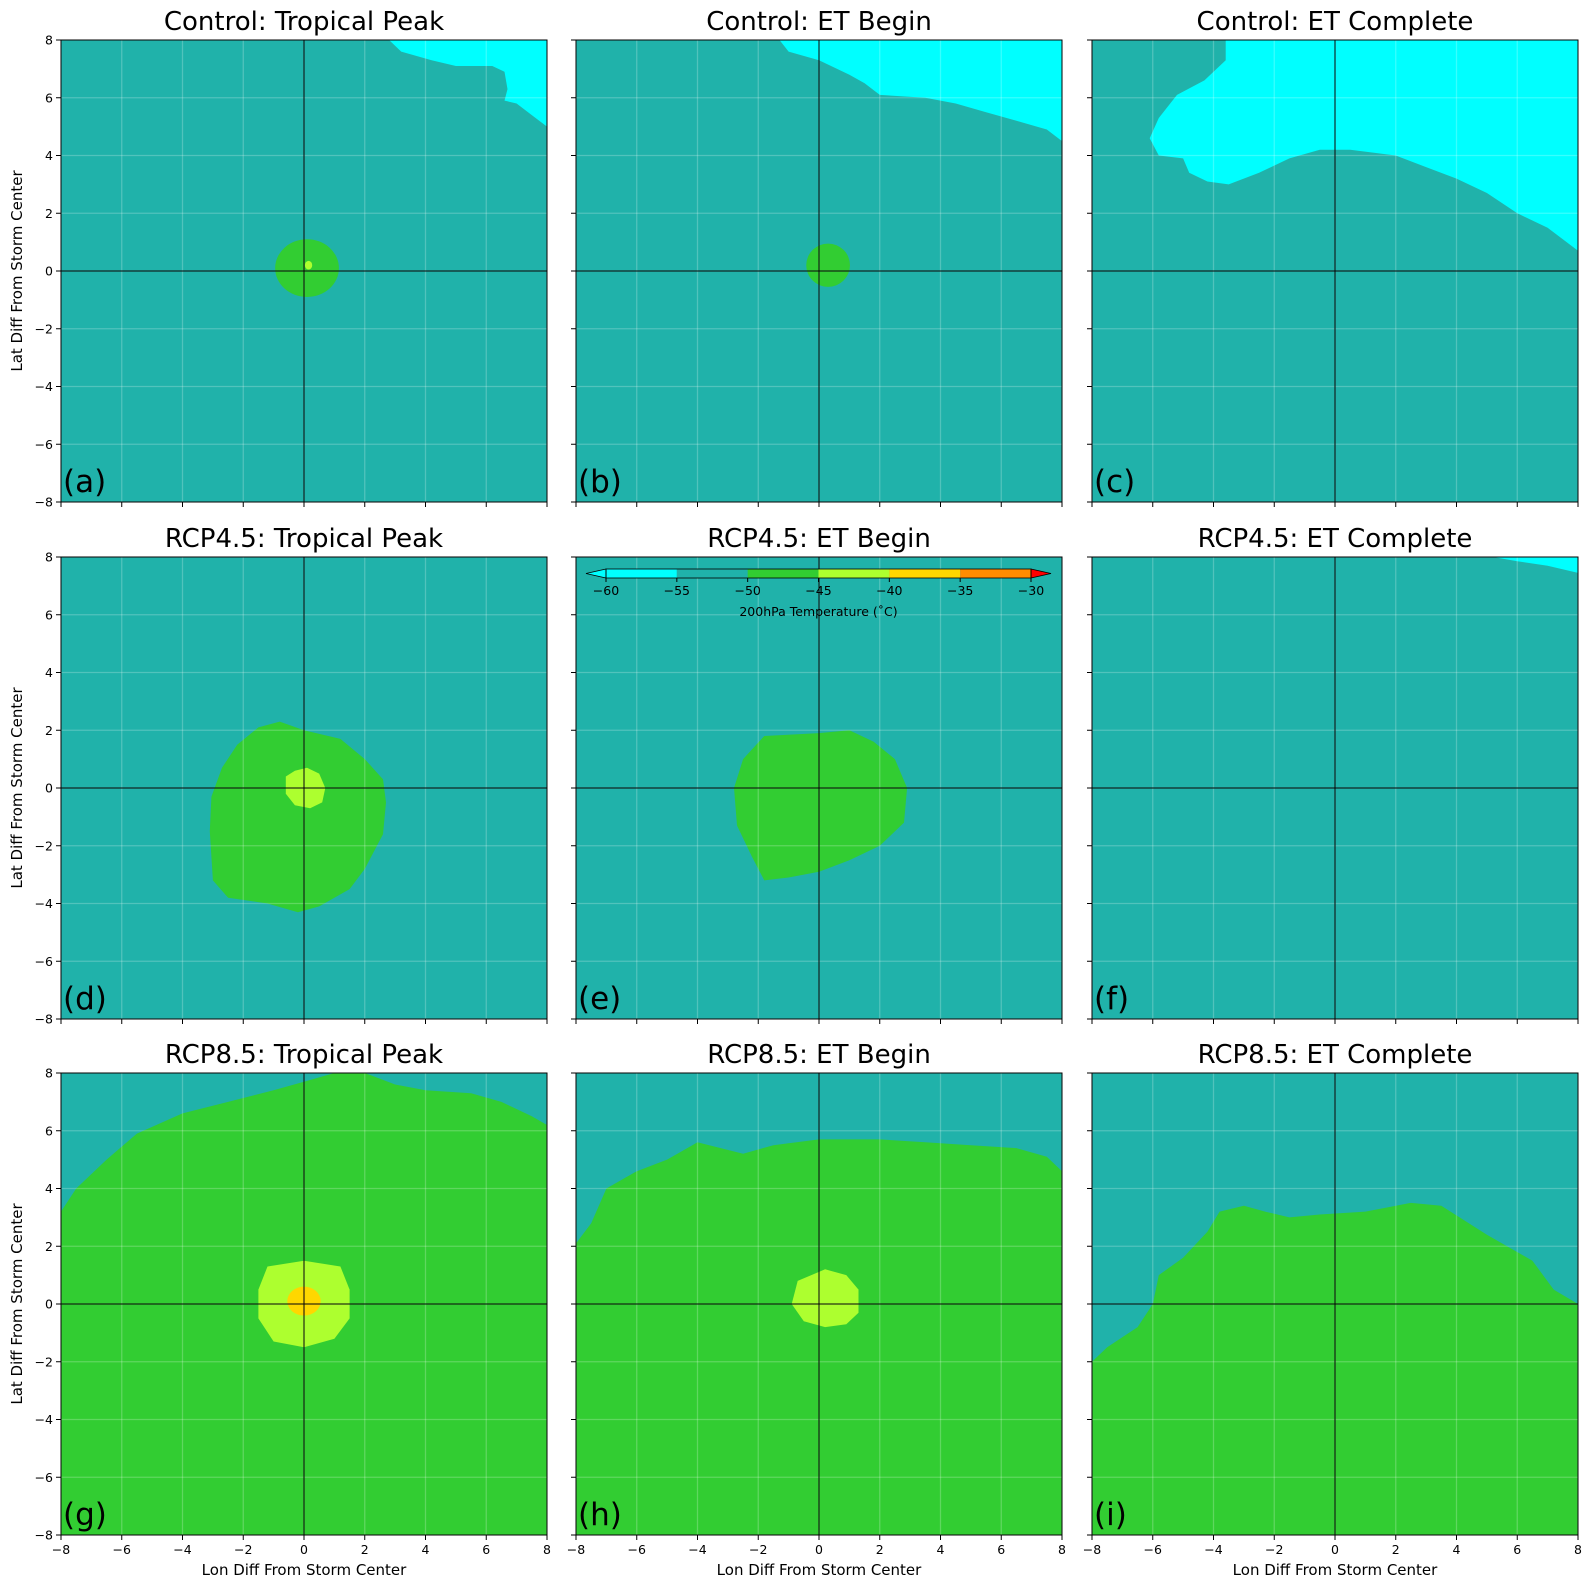 Image resolution: width=1589 pixels, height=1589 pixels. Describe the element at coordinates (85, 999) in the screenshot. I see `panel-label: (d)` at that location.